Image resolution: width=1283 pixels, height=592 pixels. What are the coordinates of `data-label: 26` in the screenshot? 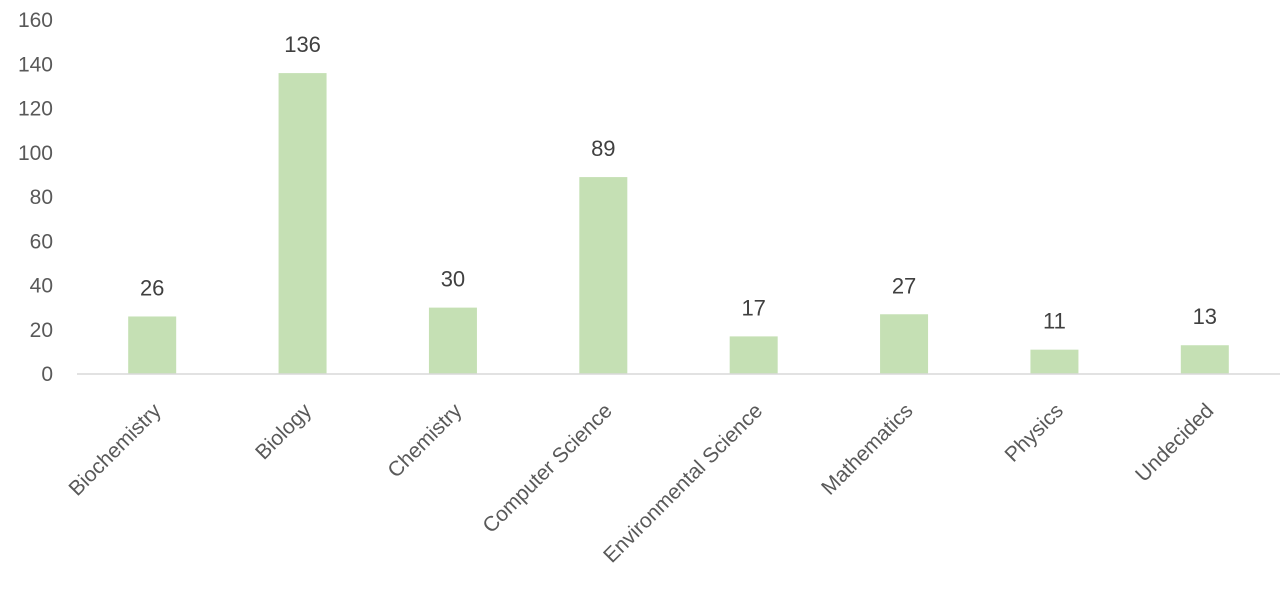 It's located at (152, 287).